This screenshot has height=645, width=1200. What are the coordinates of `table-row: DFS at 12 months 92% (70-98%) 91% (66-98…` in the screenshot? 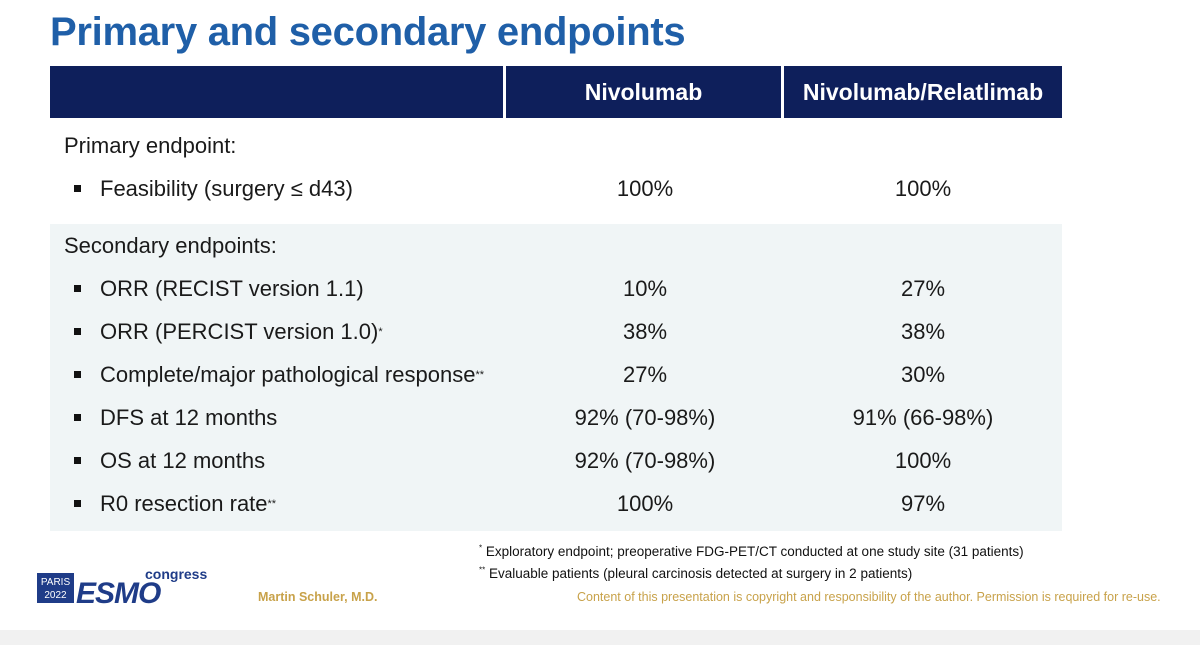 It's located at (556, 417).